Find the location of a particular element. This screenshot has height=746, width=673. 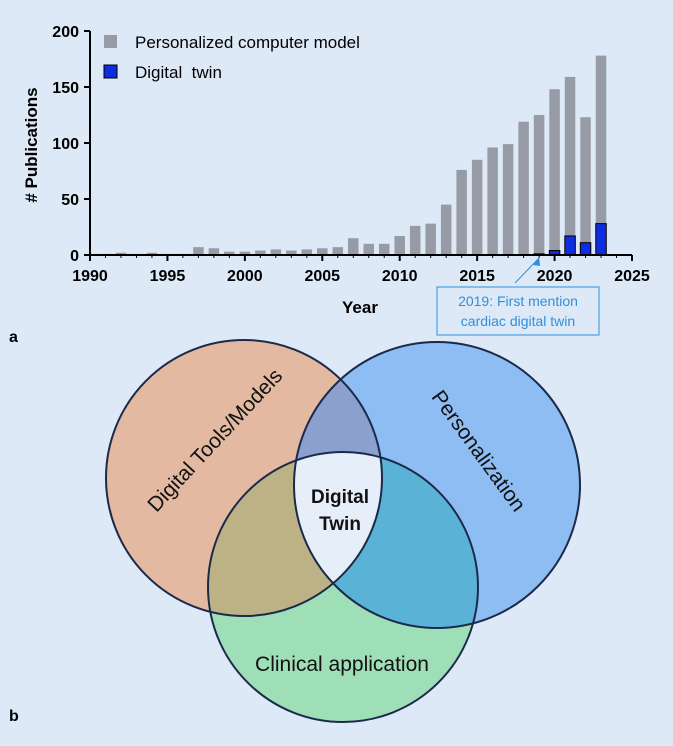

bar-computer-model-2015 is located at coordinates (477, 207).